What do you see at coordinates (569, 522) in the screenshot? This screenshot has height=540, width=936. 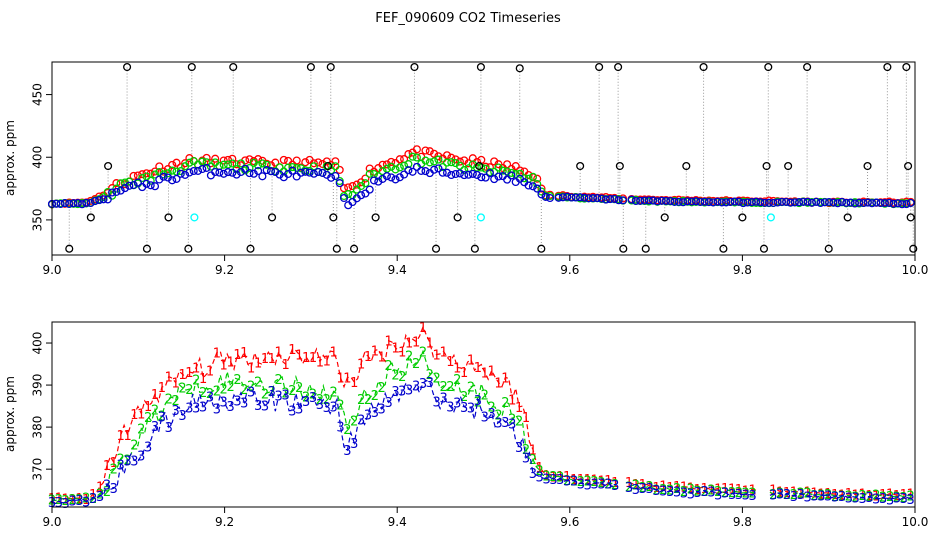 I see `x-tick-label: 9.6` at bounding box center [569, 522].